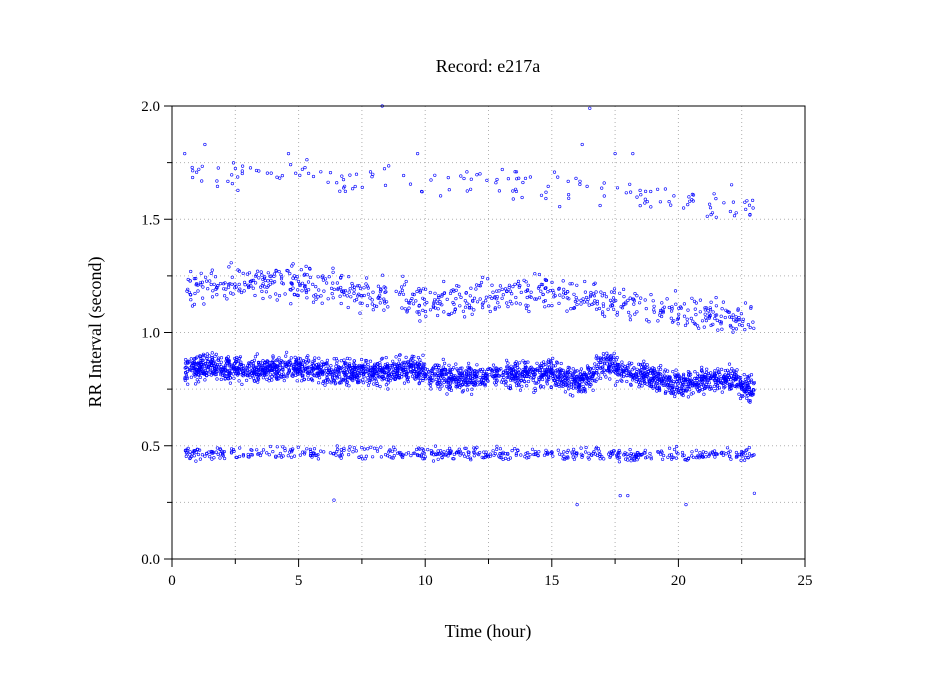 The image size is (949, 697). Describe the element at coordinates (299, 581) in the screenshot. I see `x-tick-label: 5` at that location.